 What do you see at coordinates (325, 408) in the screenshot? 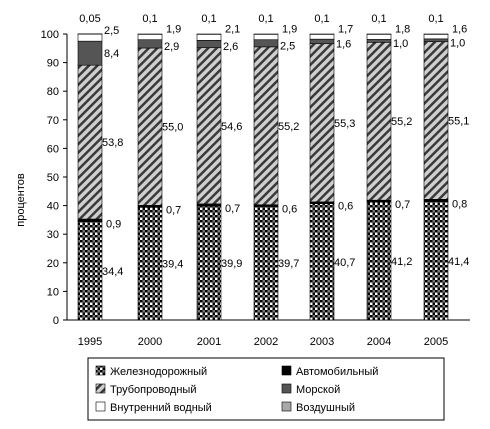
I see `legend-label: Воздушный` at bounding box center [325, 408].